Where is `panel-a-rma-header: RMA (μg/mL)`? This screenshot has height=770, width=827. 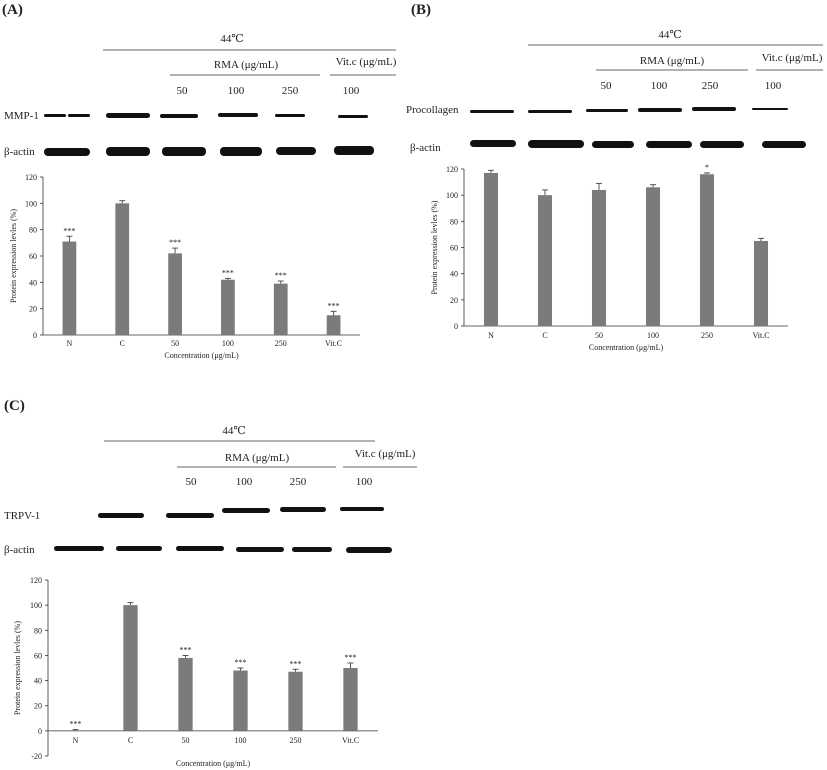 panel-a-rma-header: RMA (μg/mL) is located at coordinates (246, 65).